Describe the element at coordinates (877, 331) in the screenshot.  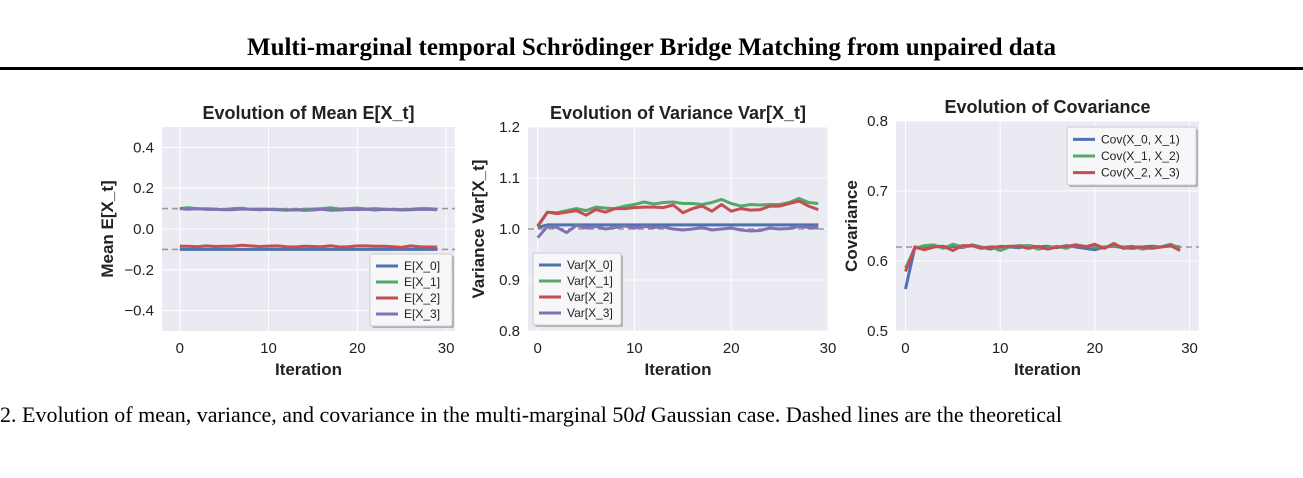
I see `y-tick-label: 0.5` at that location.